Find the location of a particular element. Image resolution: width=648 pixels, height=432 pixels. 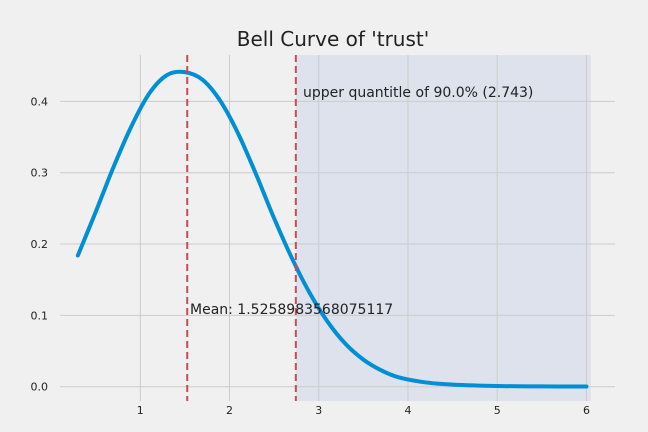

y-tick-label: 0.0 is located at coordinates (40, 387).